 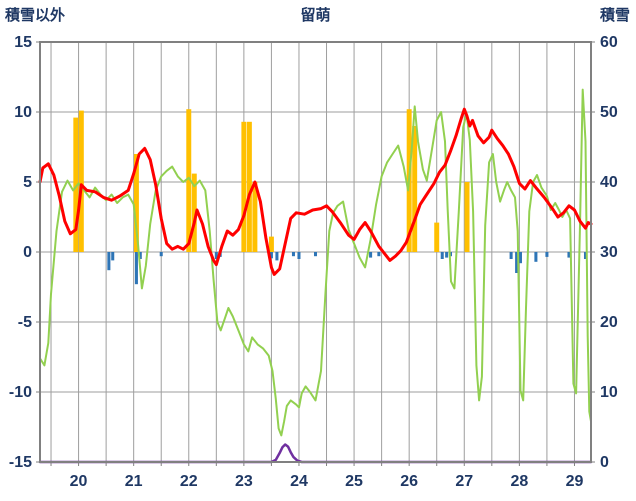 What do you see at coordinates (519, 481) in the screenshot?
I see `x-axis-tick-label: 28` at bounding box center [519, 481].